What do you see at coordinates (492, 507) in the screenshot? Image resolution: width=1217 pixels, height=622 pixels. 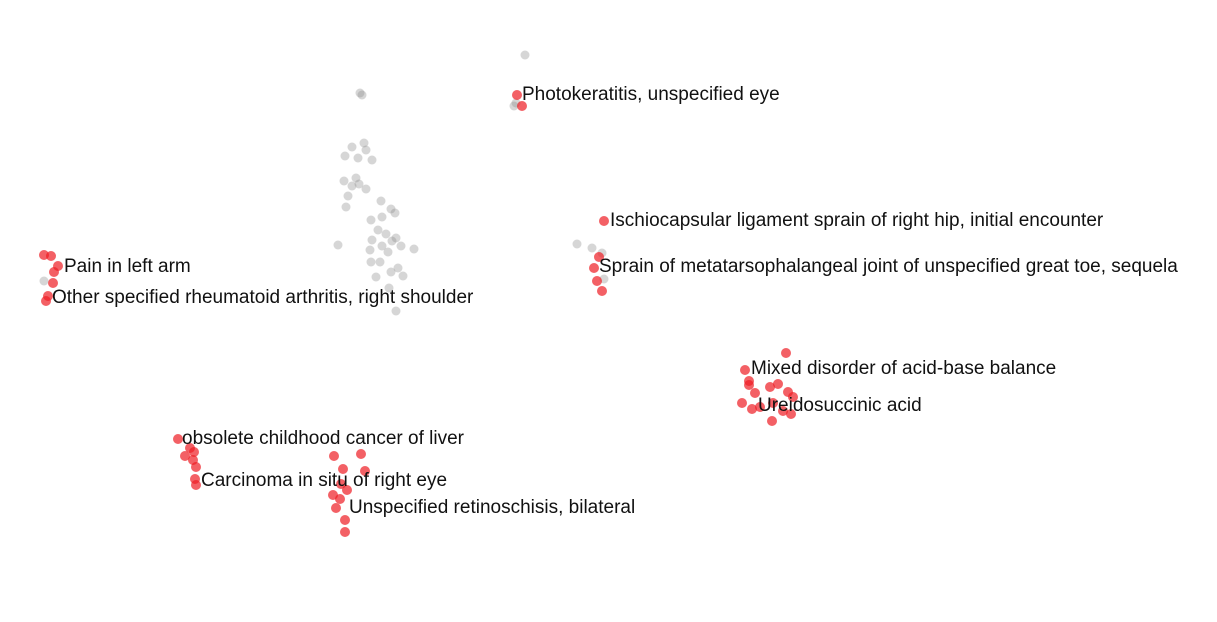 I see `point-annotation-label: Unspecified retinoschisis, bilateral` at bounding box center [492, 507].